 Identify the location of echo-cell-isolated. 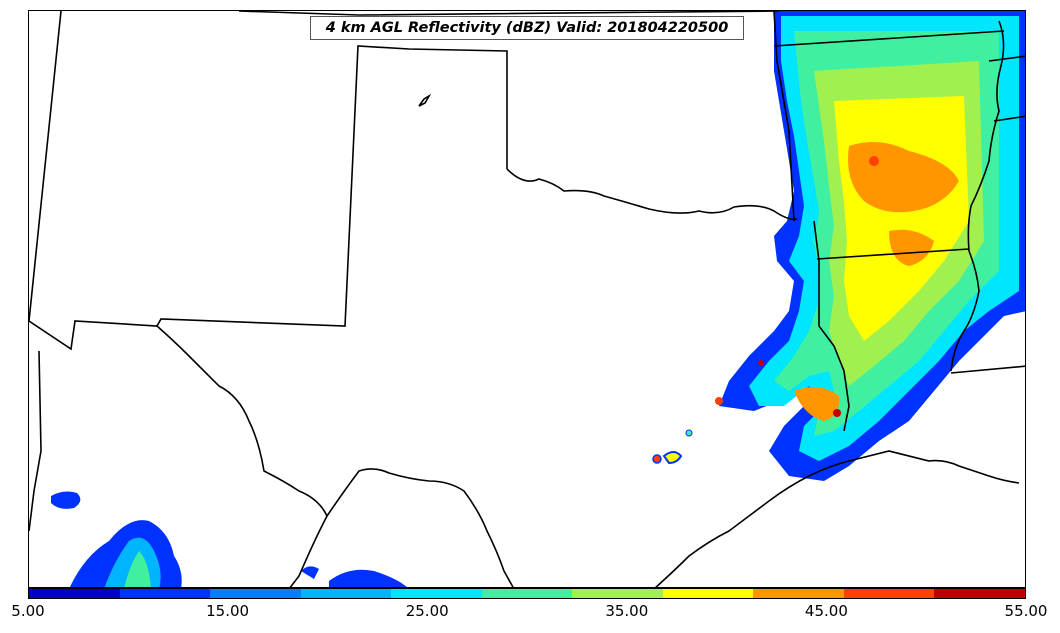
(672, 458).